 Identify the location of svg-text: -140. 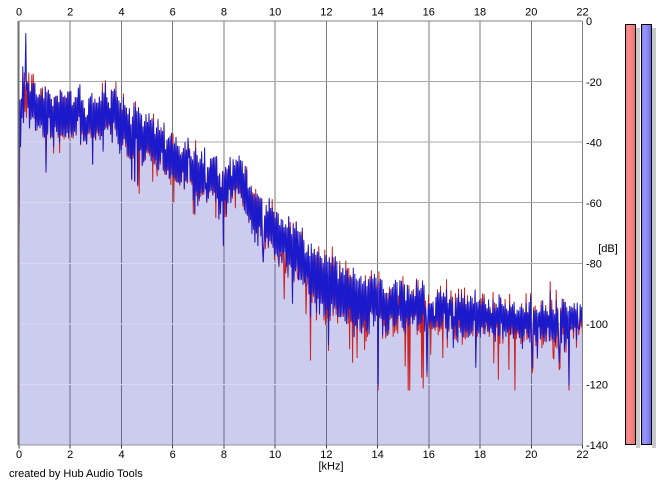
(597, 446).